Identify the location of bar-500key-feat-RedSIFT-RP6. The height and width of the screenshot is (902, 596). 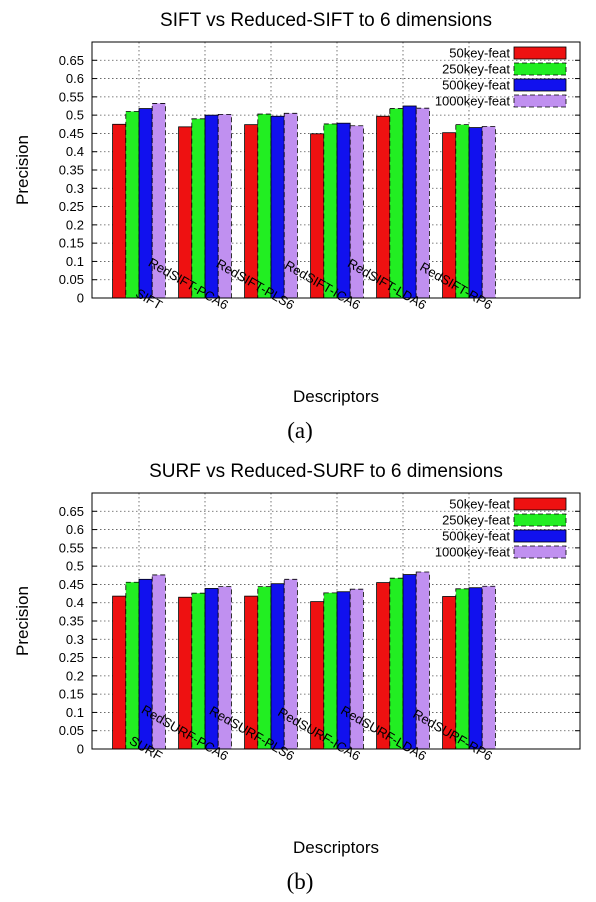
(475, 213).